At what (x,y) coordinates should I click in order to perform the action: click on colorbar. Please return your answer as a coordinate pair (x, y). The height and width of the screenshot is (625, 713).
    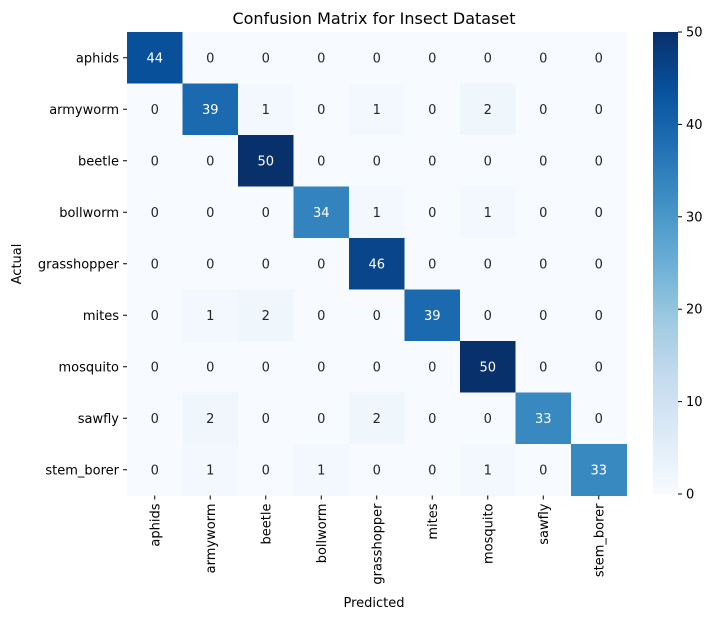
    Looking at the image, I should click on (665, 263).